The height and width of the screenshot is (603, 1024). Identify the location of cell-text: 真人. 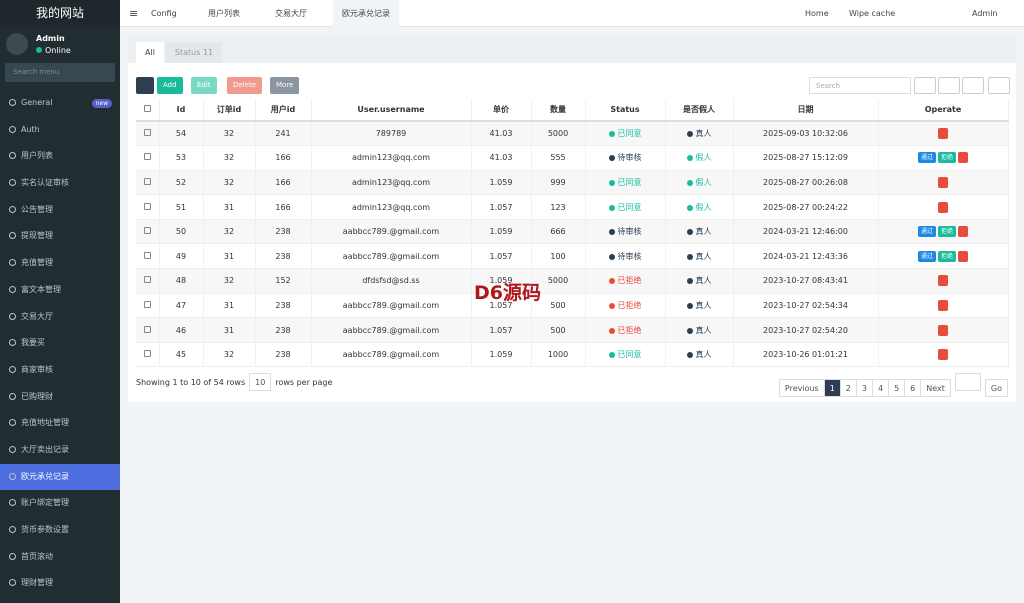
(699, 305).